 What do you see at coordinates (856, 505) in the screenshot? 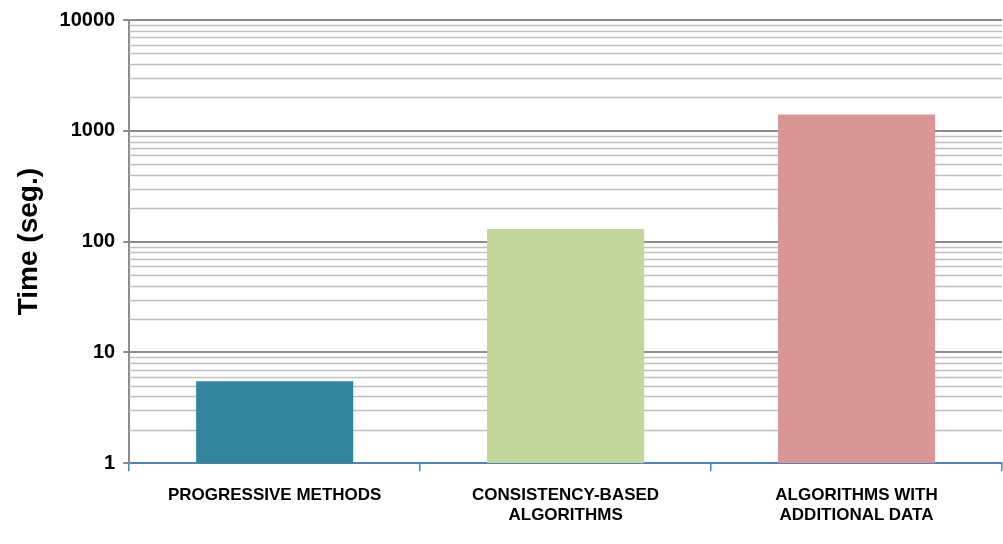
I see `x-tick-label: ALGORITHMS WITH ADDITIONAL DATA` at bounding box center [856, 505].